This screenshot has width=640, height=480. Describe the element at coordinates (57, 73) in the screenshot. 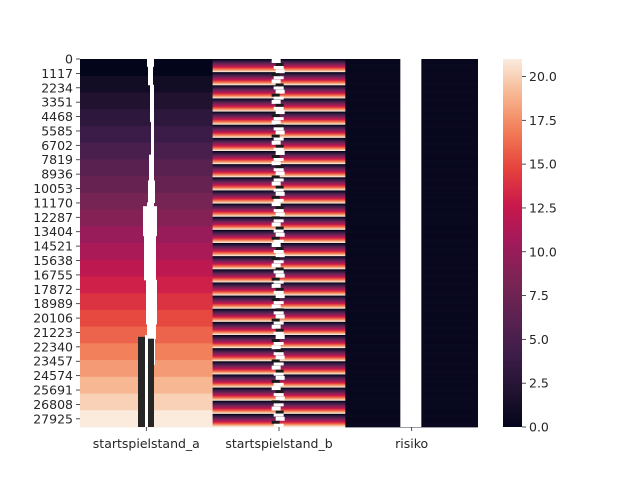

I see `y-tick-label: 1117` at that location.